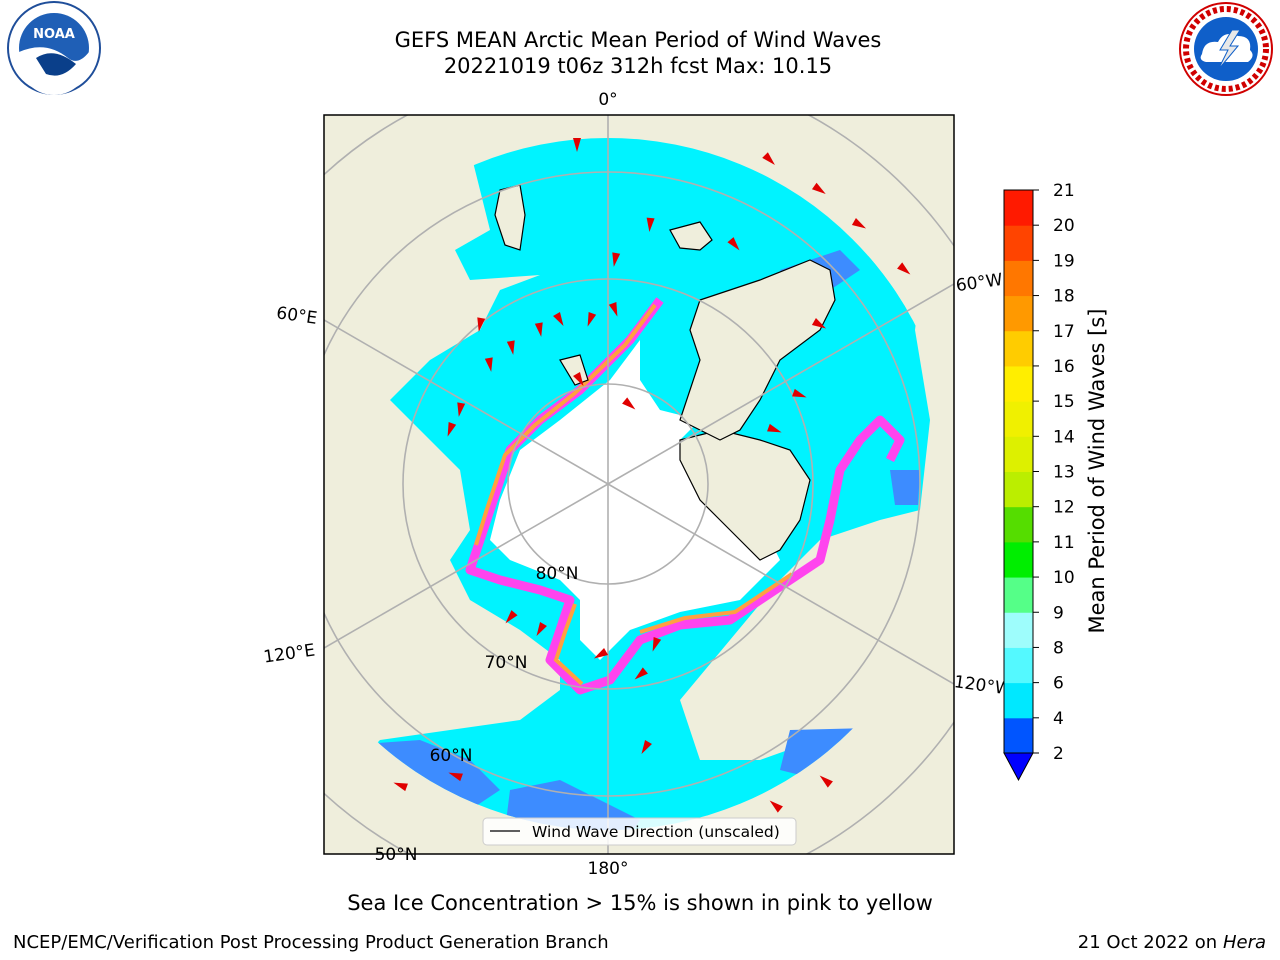  Describe the element at coordinates (634, 494) in the screenshot. I see `sea-ice-edge-orange` at that location.